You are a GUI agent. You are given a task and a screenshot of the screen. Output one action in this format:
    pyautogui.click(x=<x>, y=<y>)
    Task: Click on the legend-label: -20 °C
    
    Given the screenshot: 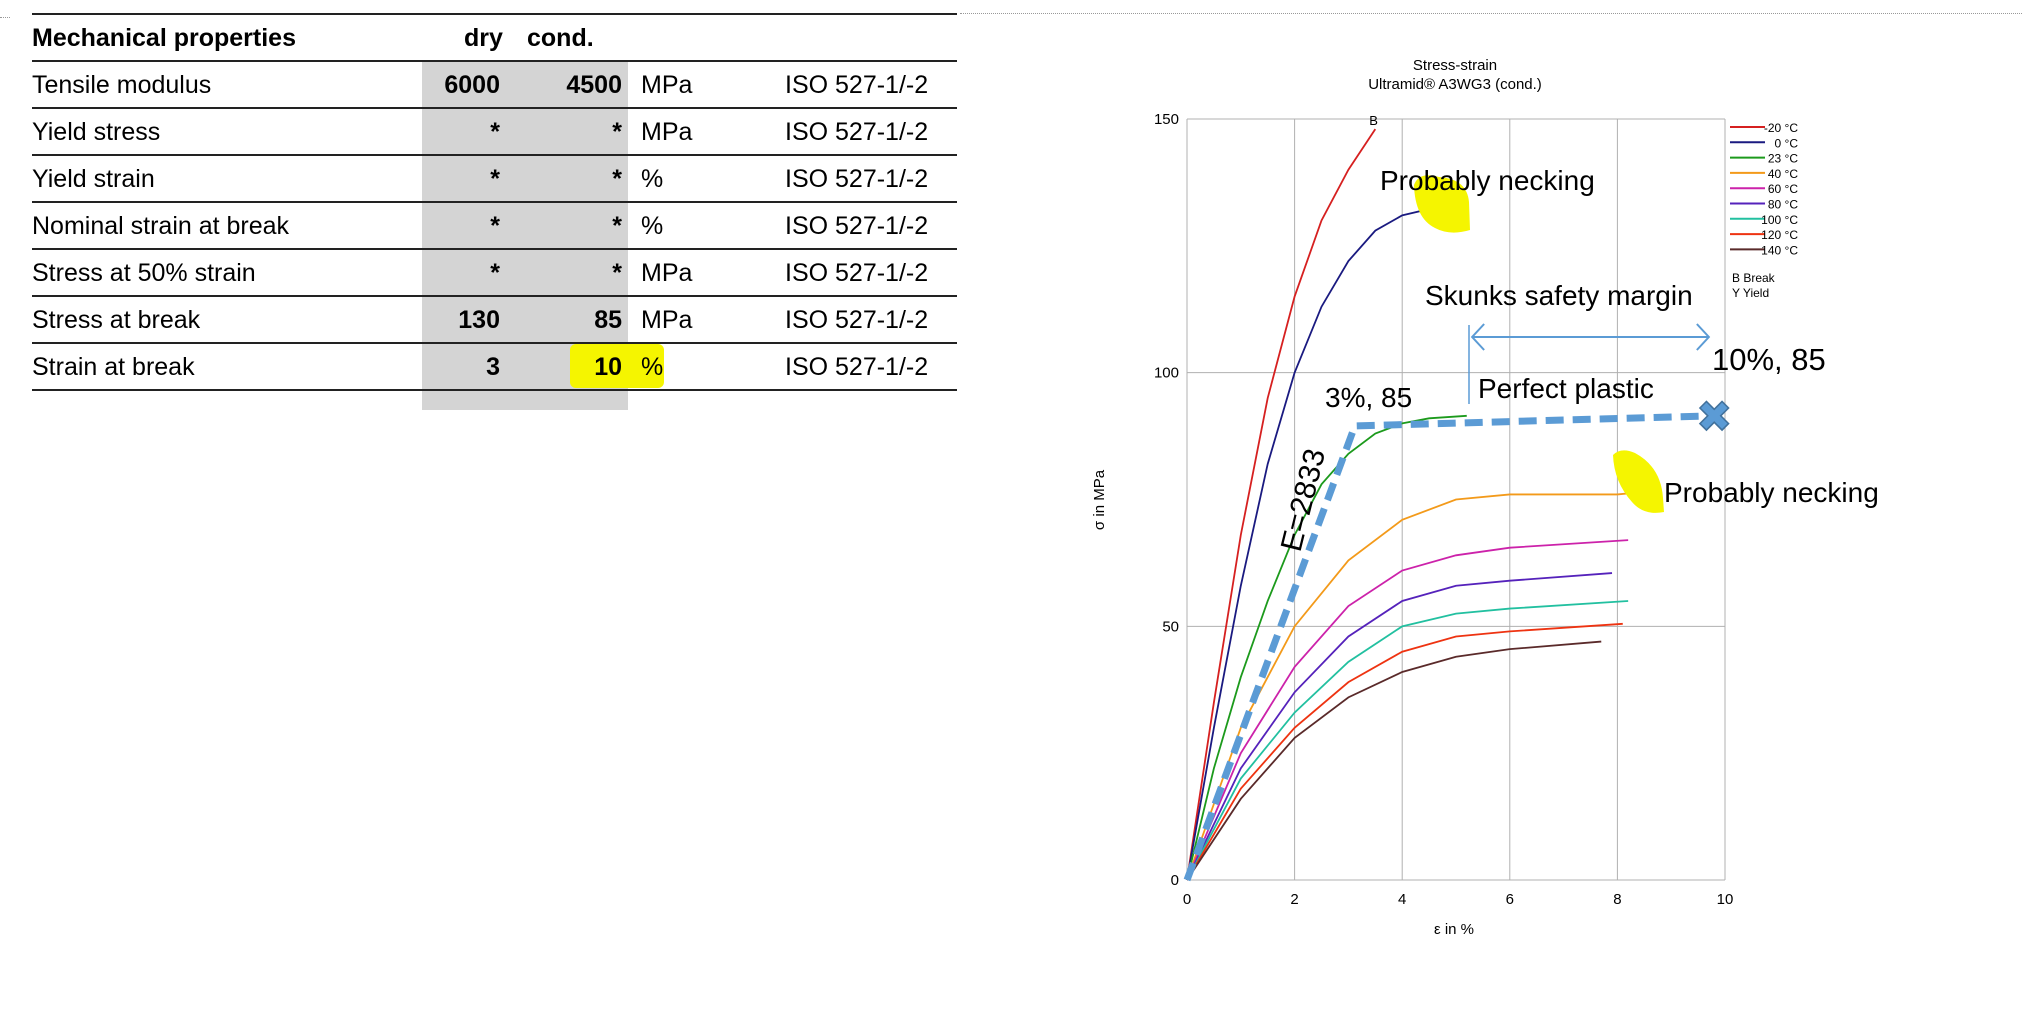 What is the action you would take?
    pyautogui.click(x=1781, y=128)
    